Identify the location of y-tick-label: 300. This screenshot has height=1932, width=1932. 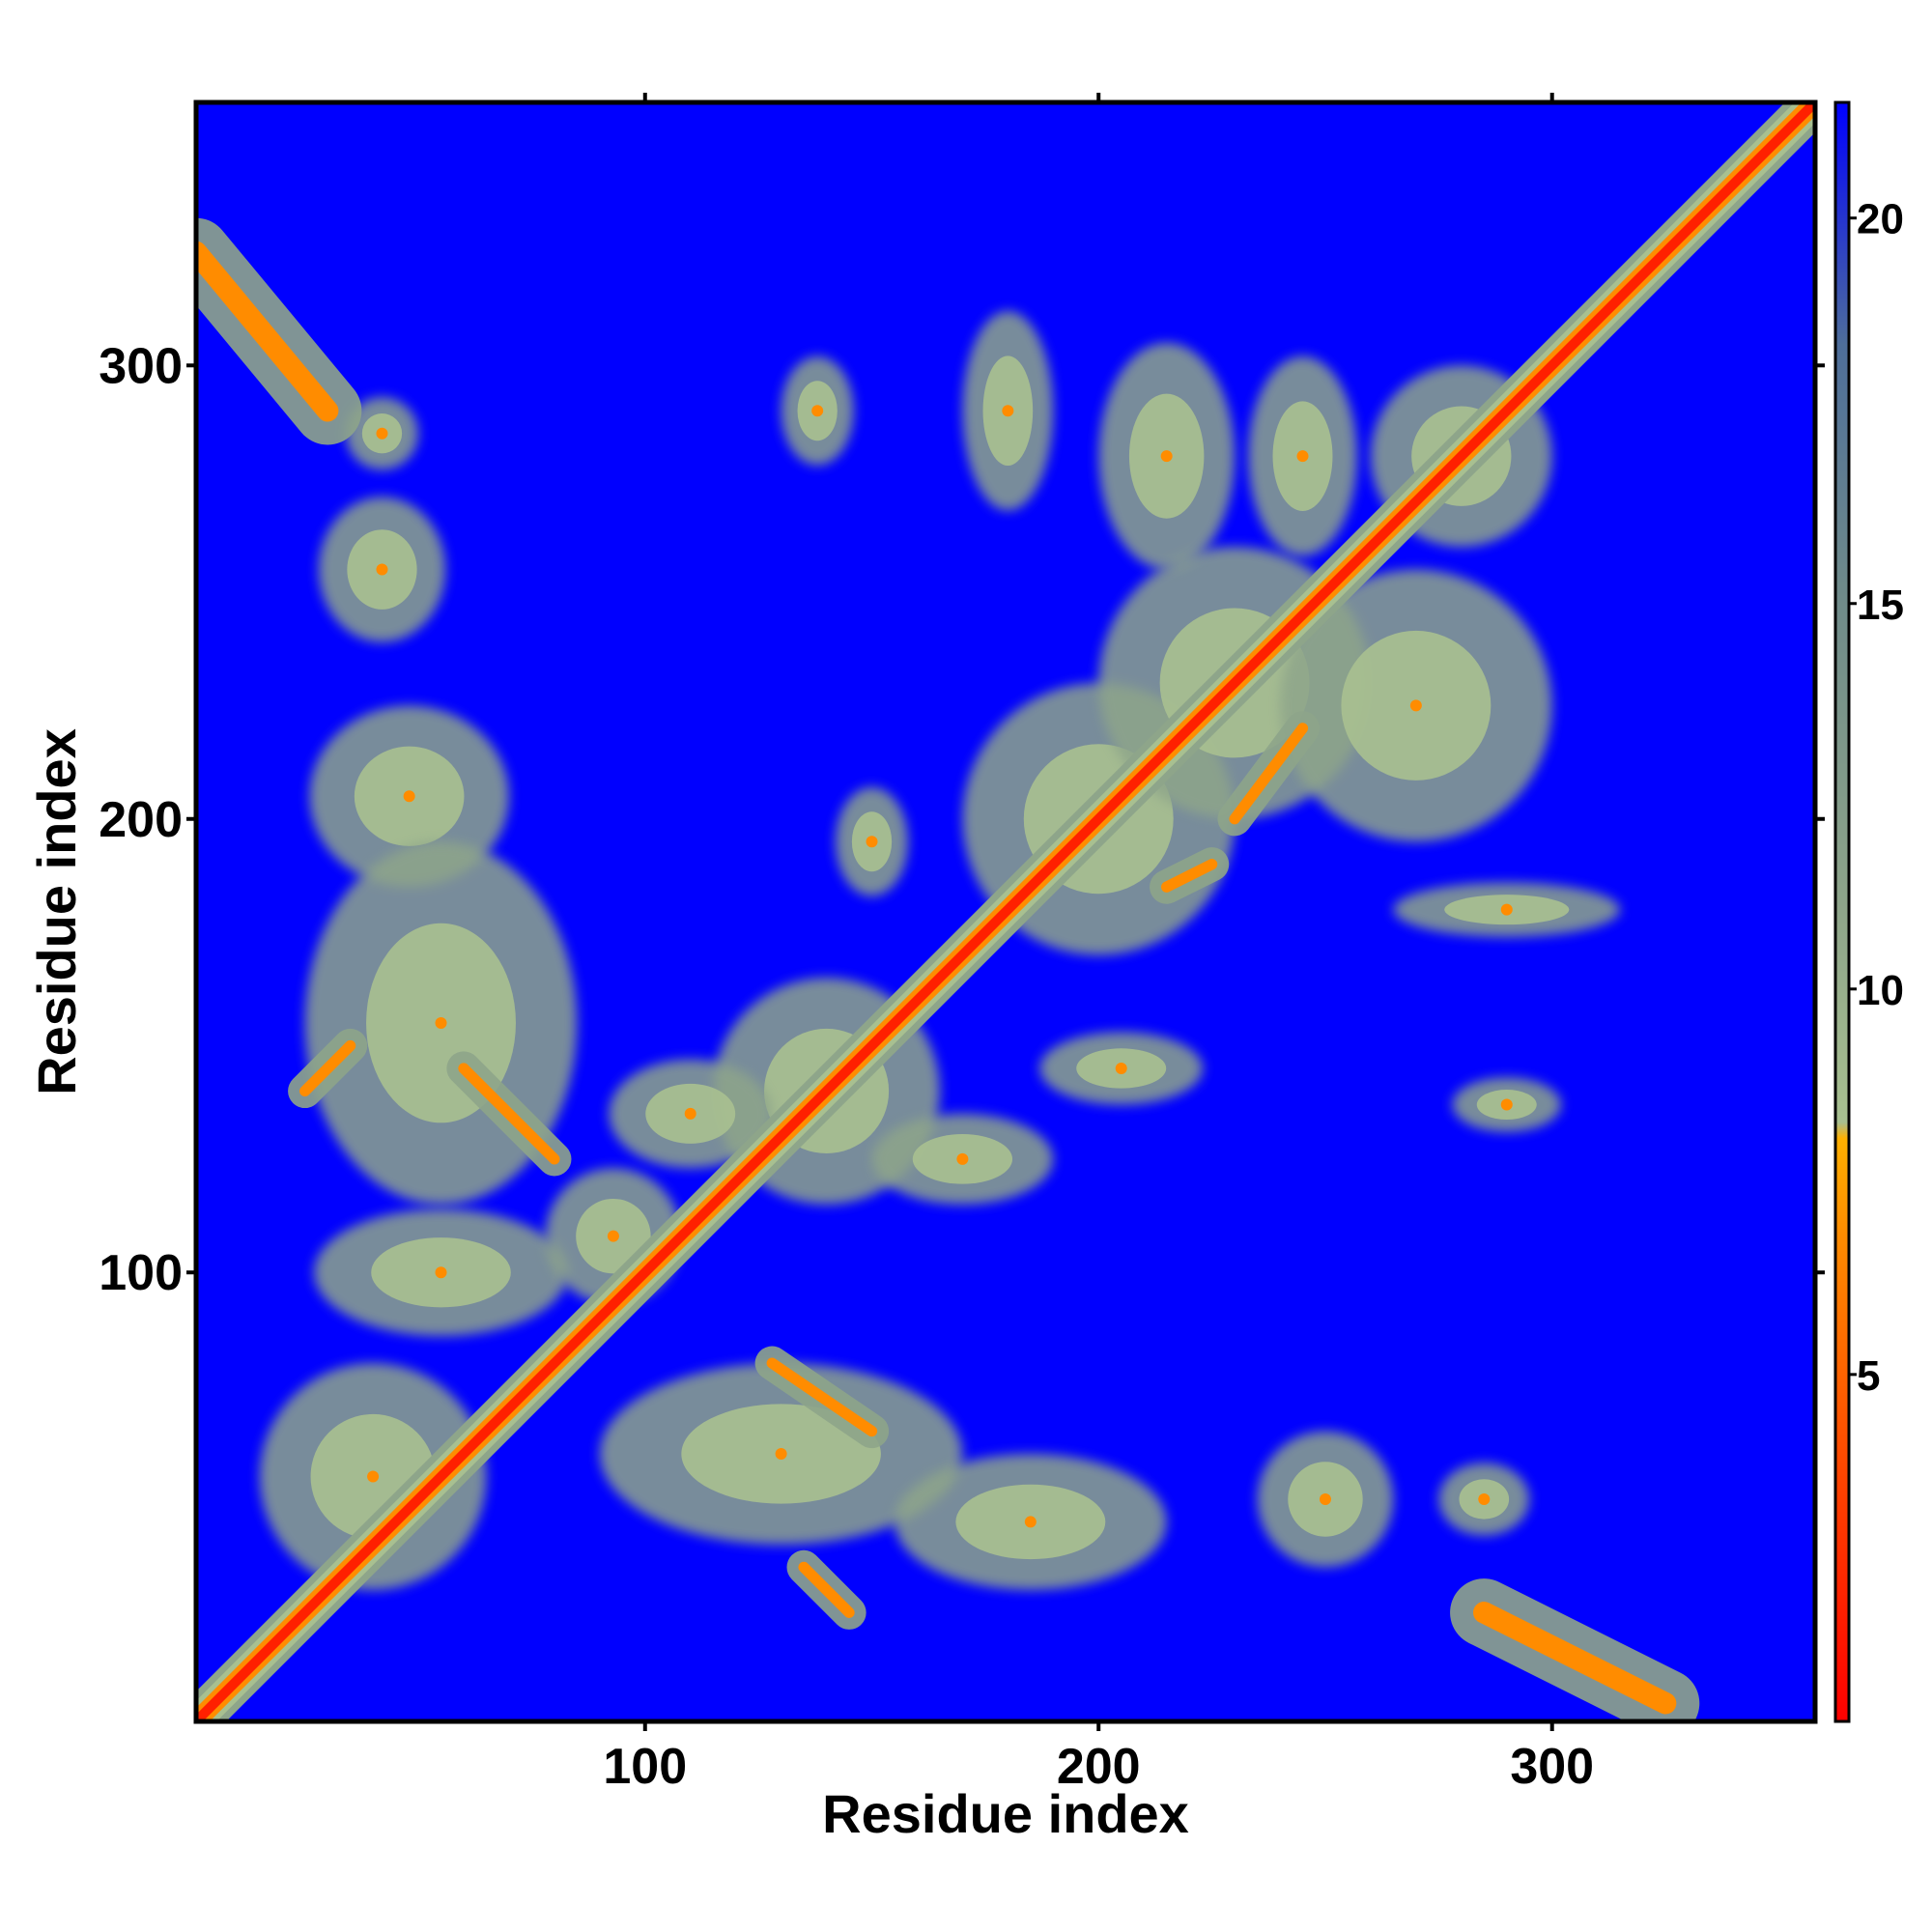
(141, 366).